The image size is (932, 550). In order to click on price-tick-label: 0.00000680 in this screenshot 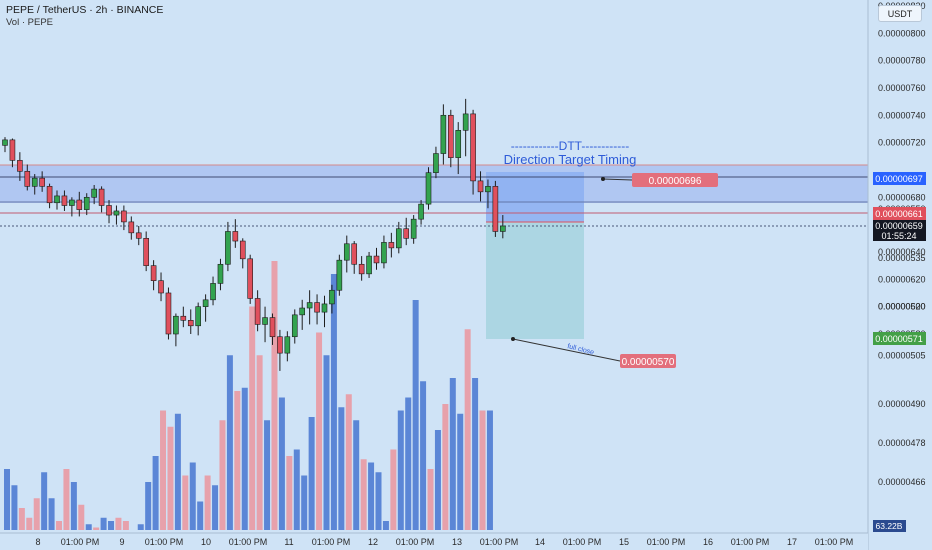, I will do `click(902, 197)`.